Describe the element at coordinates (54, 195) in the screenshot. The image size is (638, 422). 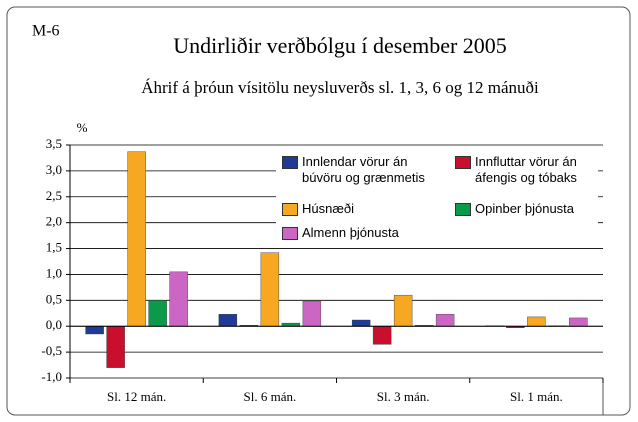
I see `y-tick-label: 2,5` at that location.